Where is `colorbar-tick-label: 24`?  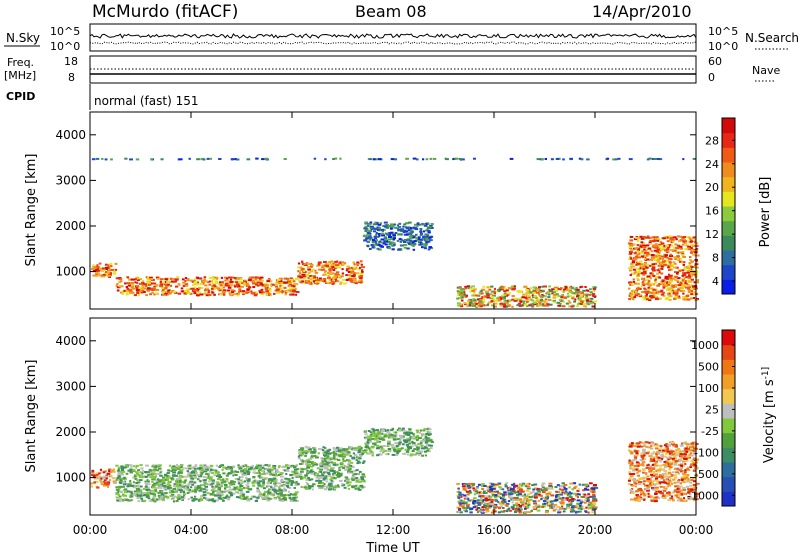 colorbar-tick-label: 24 is located at coordinates (712, 164).